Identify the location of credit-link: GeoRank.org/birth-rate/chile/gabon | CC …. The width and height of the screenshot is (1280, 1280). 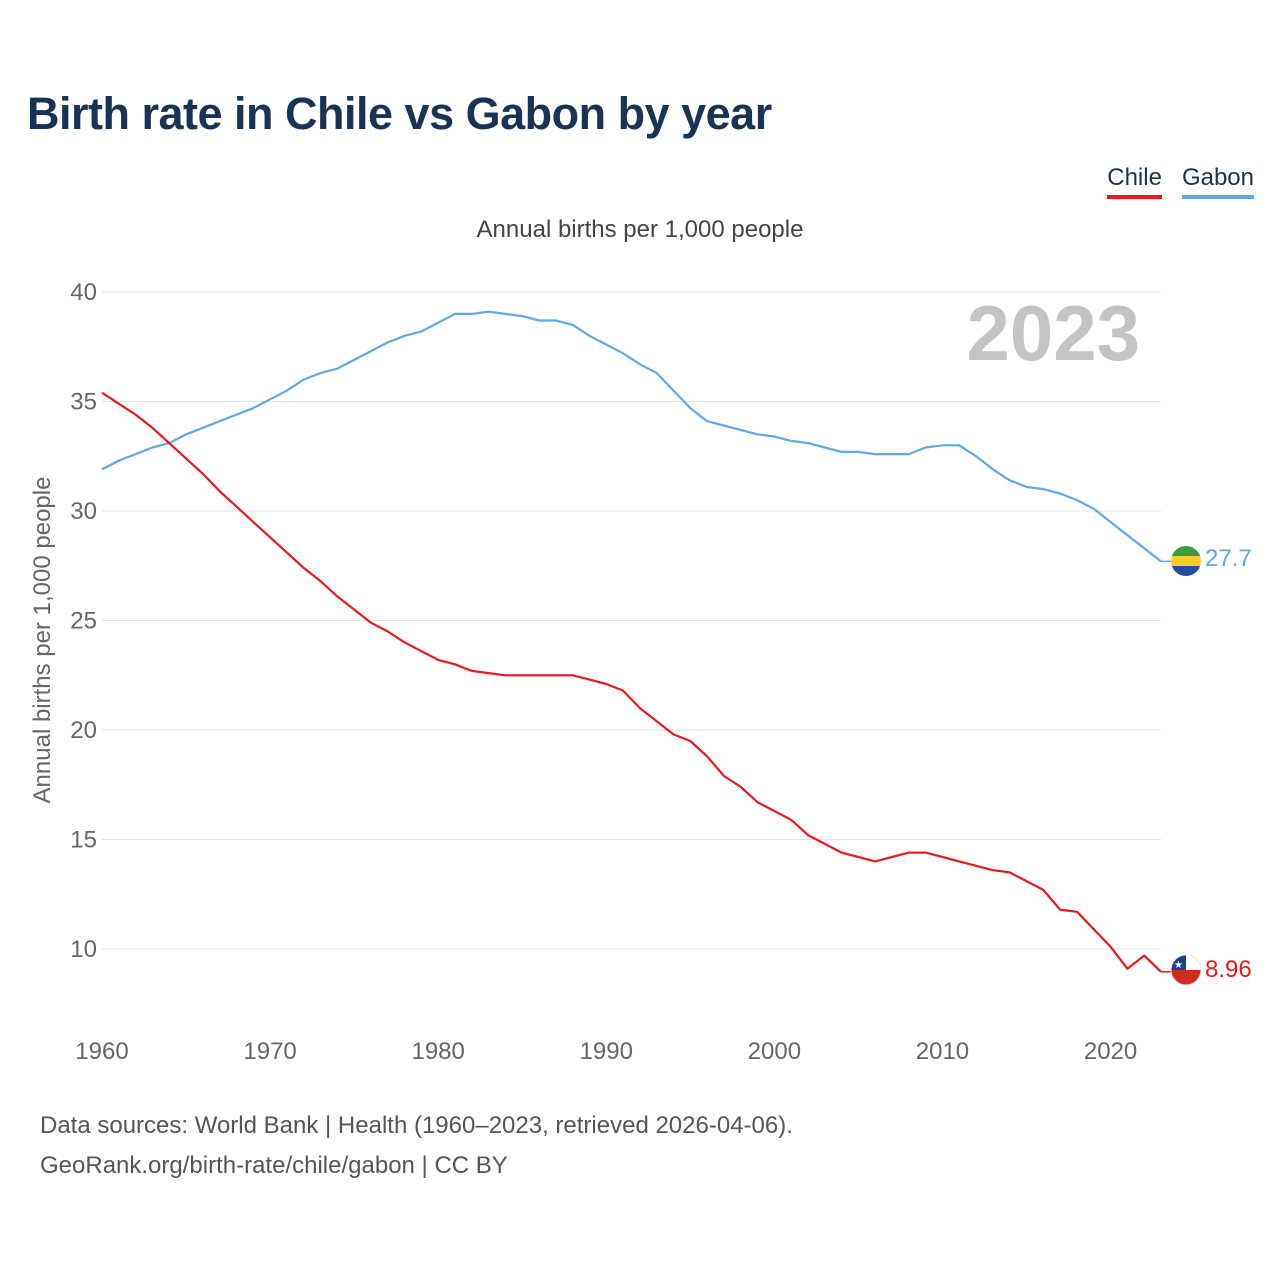
(274, 1165).